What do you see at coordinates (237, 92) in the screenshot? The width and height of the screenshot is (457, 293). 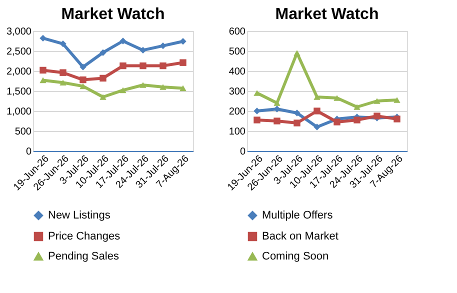 I see `y-tick-label: 300` at bounding box center [237, 92].